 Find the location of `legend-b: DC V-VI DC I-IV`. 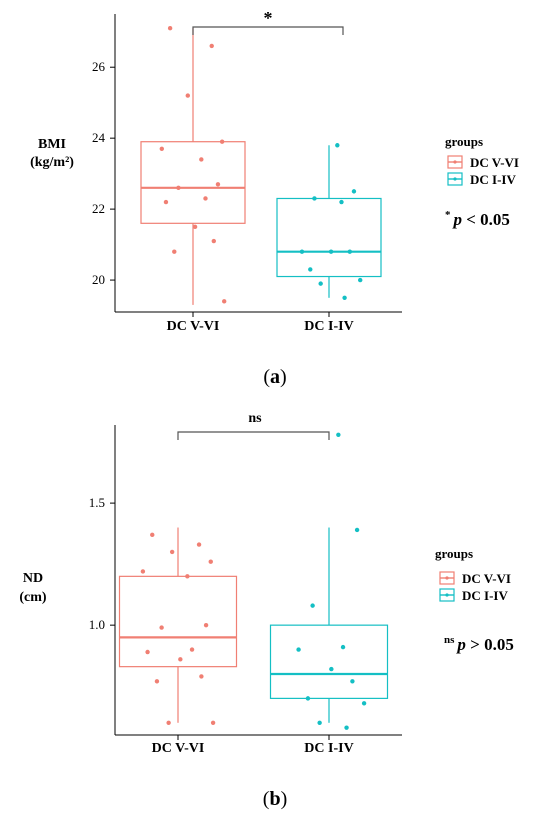

legend-b: DC V-VI DC I-IV is located at coordinates (475, 587).